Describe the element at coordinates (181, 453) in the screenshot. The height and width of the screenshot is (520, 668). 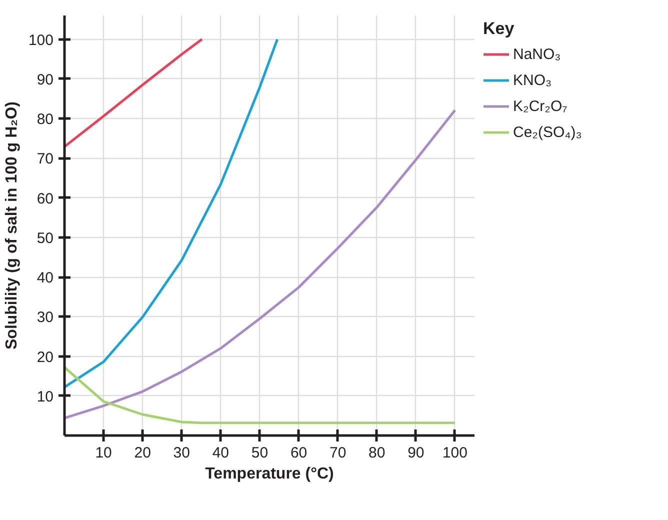
I see `x-tick-label: 30` at that location.